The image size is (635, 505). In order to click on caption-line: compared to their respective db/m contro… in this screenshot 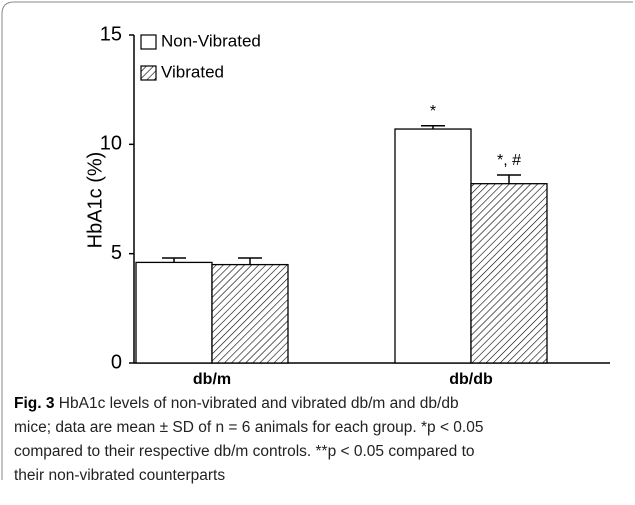, I will do `click(244, 451)`.